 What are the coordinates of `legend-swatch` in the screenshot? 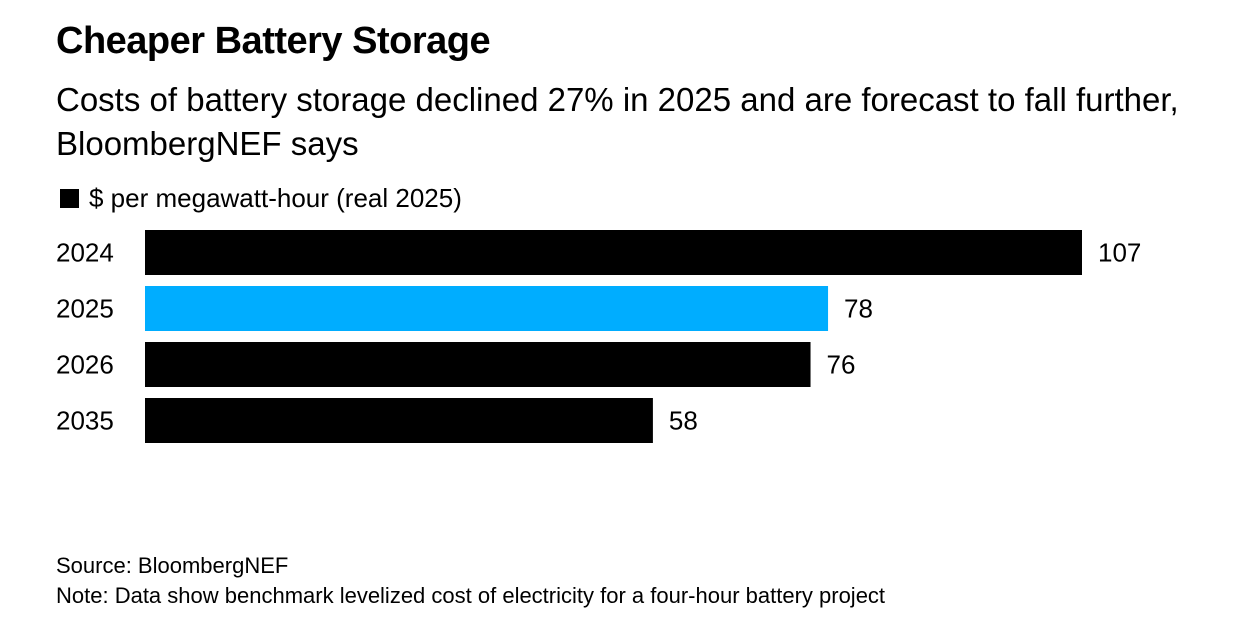 It's located at (69, 198).